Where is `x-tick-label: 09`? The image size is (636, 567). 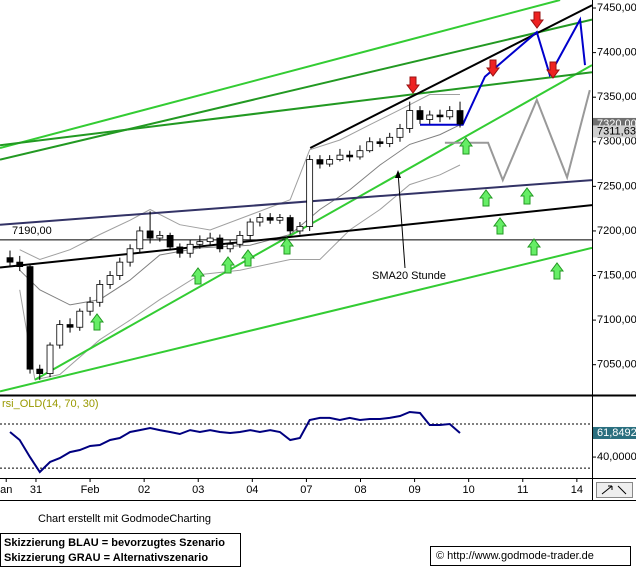
x-tick-label: 09 is located at coordinates (414, 490).